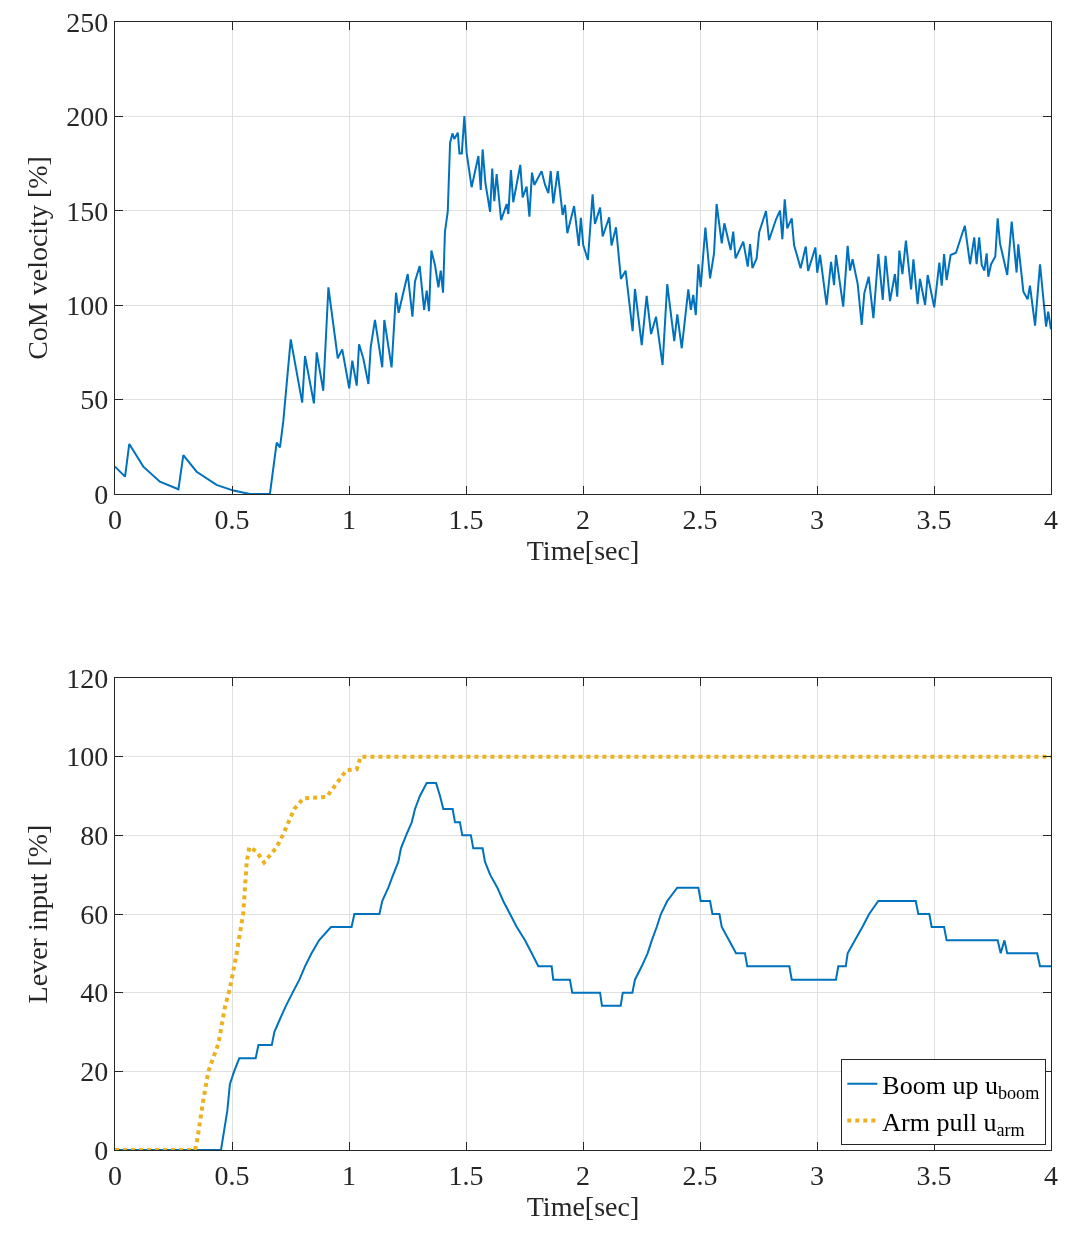  What do you see at coordinates (94, 1072) in the screenshot?
I see `y-tick-label: 20` at bounding box center [94, 1072].